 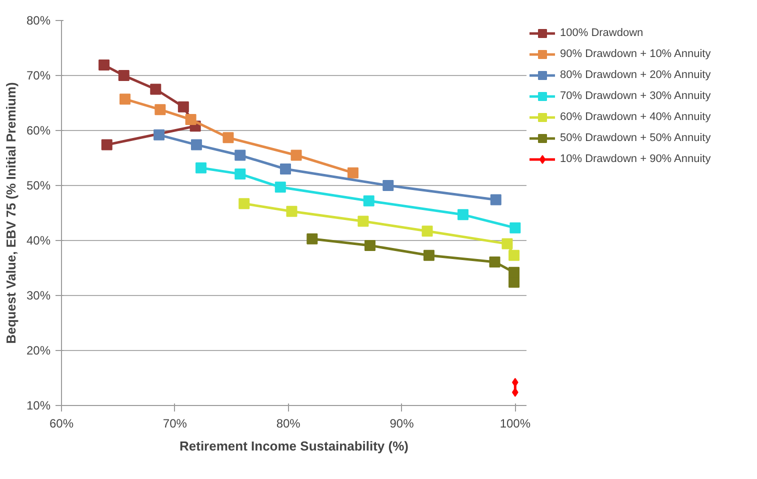 What do you see at coordinates (38, 405) in the screenshot?
I see `y-tick-label: 10%` at bounding box center [38, 405].